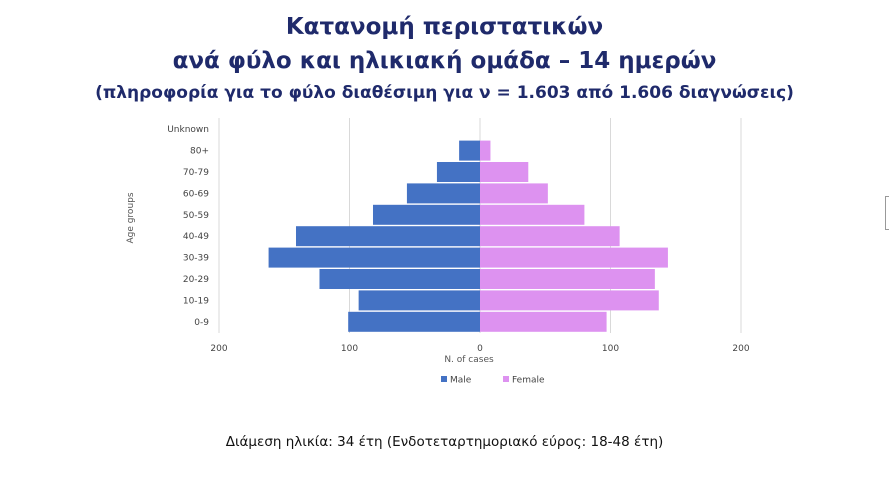 The image size is (889, 483). Describe the element at coordinates (461, 381) in the screenshot. I see `legend-label: Male` at that location.